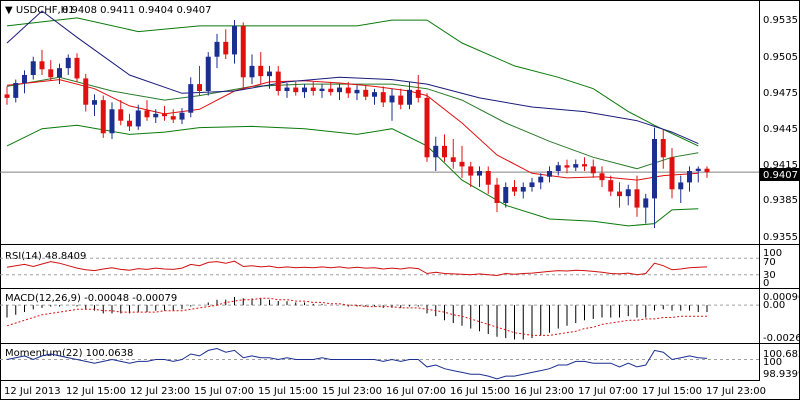 Image resolution: width=800 pixels, height=400 pixels. What do you see at coordinates (544, 391) in the screenshot?
I see `time-tick: 16 Jul 23:00` at bounding box center [544, 391].